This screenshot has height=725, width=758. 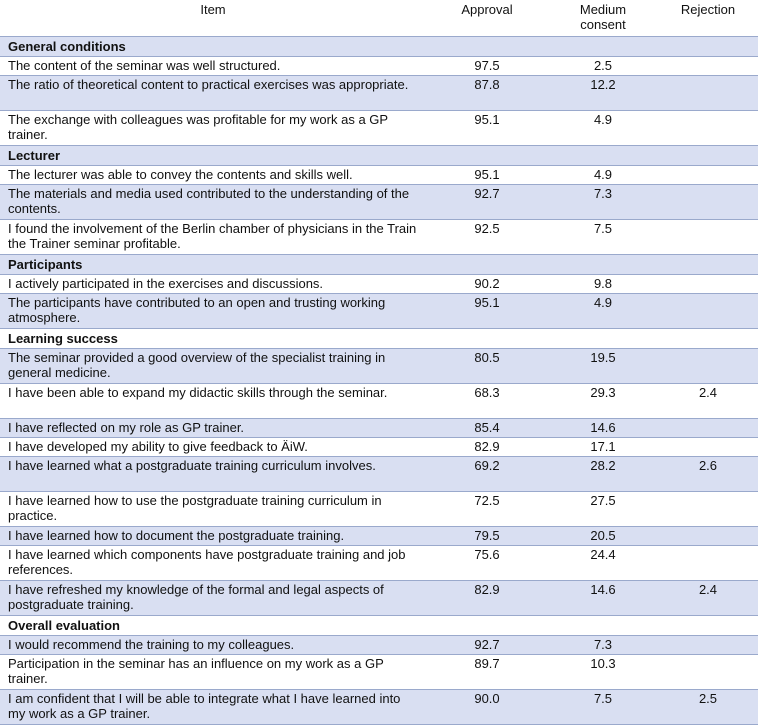 I want to click on header-medium-consent: Medium consent, so click(x=603, y=18).